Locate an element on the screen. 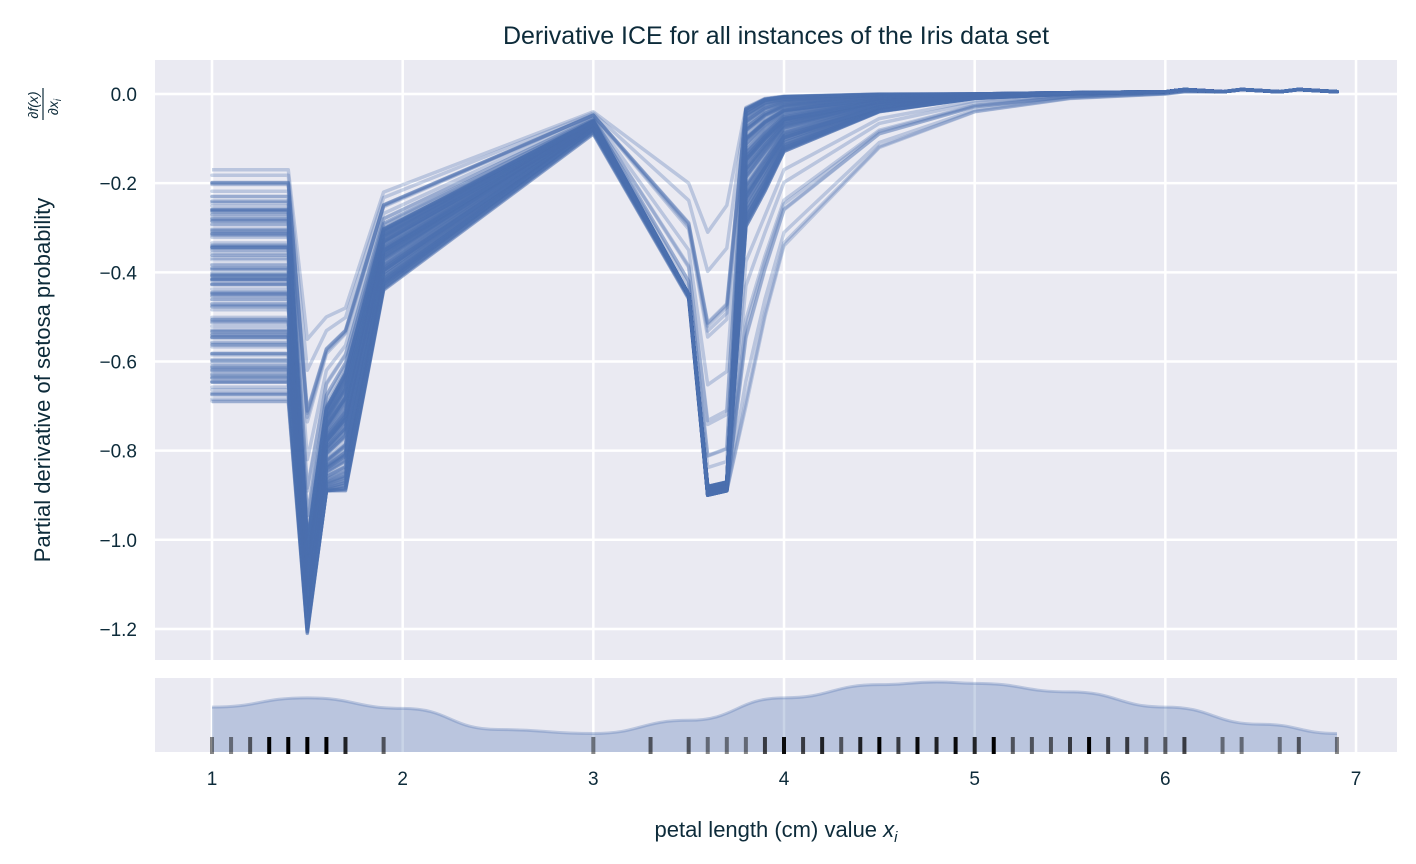  rug-plot-area: 1 2 3 4 5 6 7 is located at coordinates (776, 734).